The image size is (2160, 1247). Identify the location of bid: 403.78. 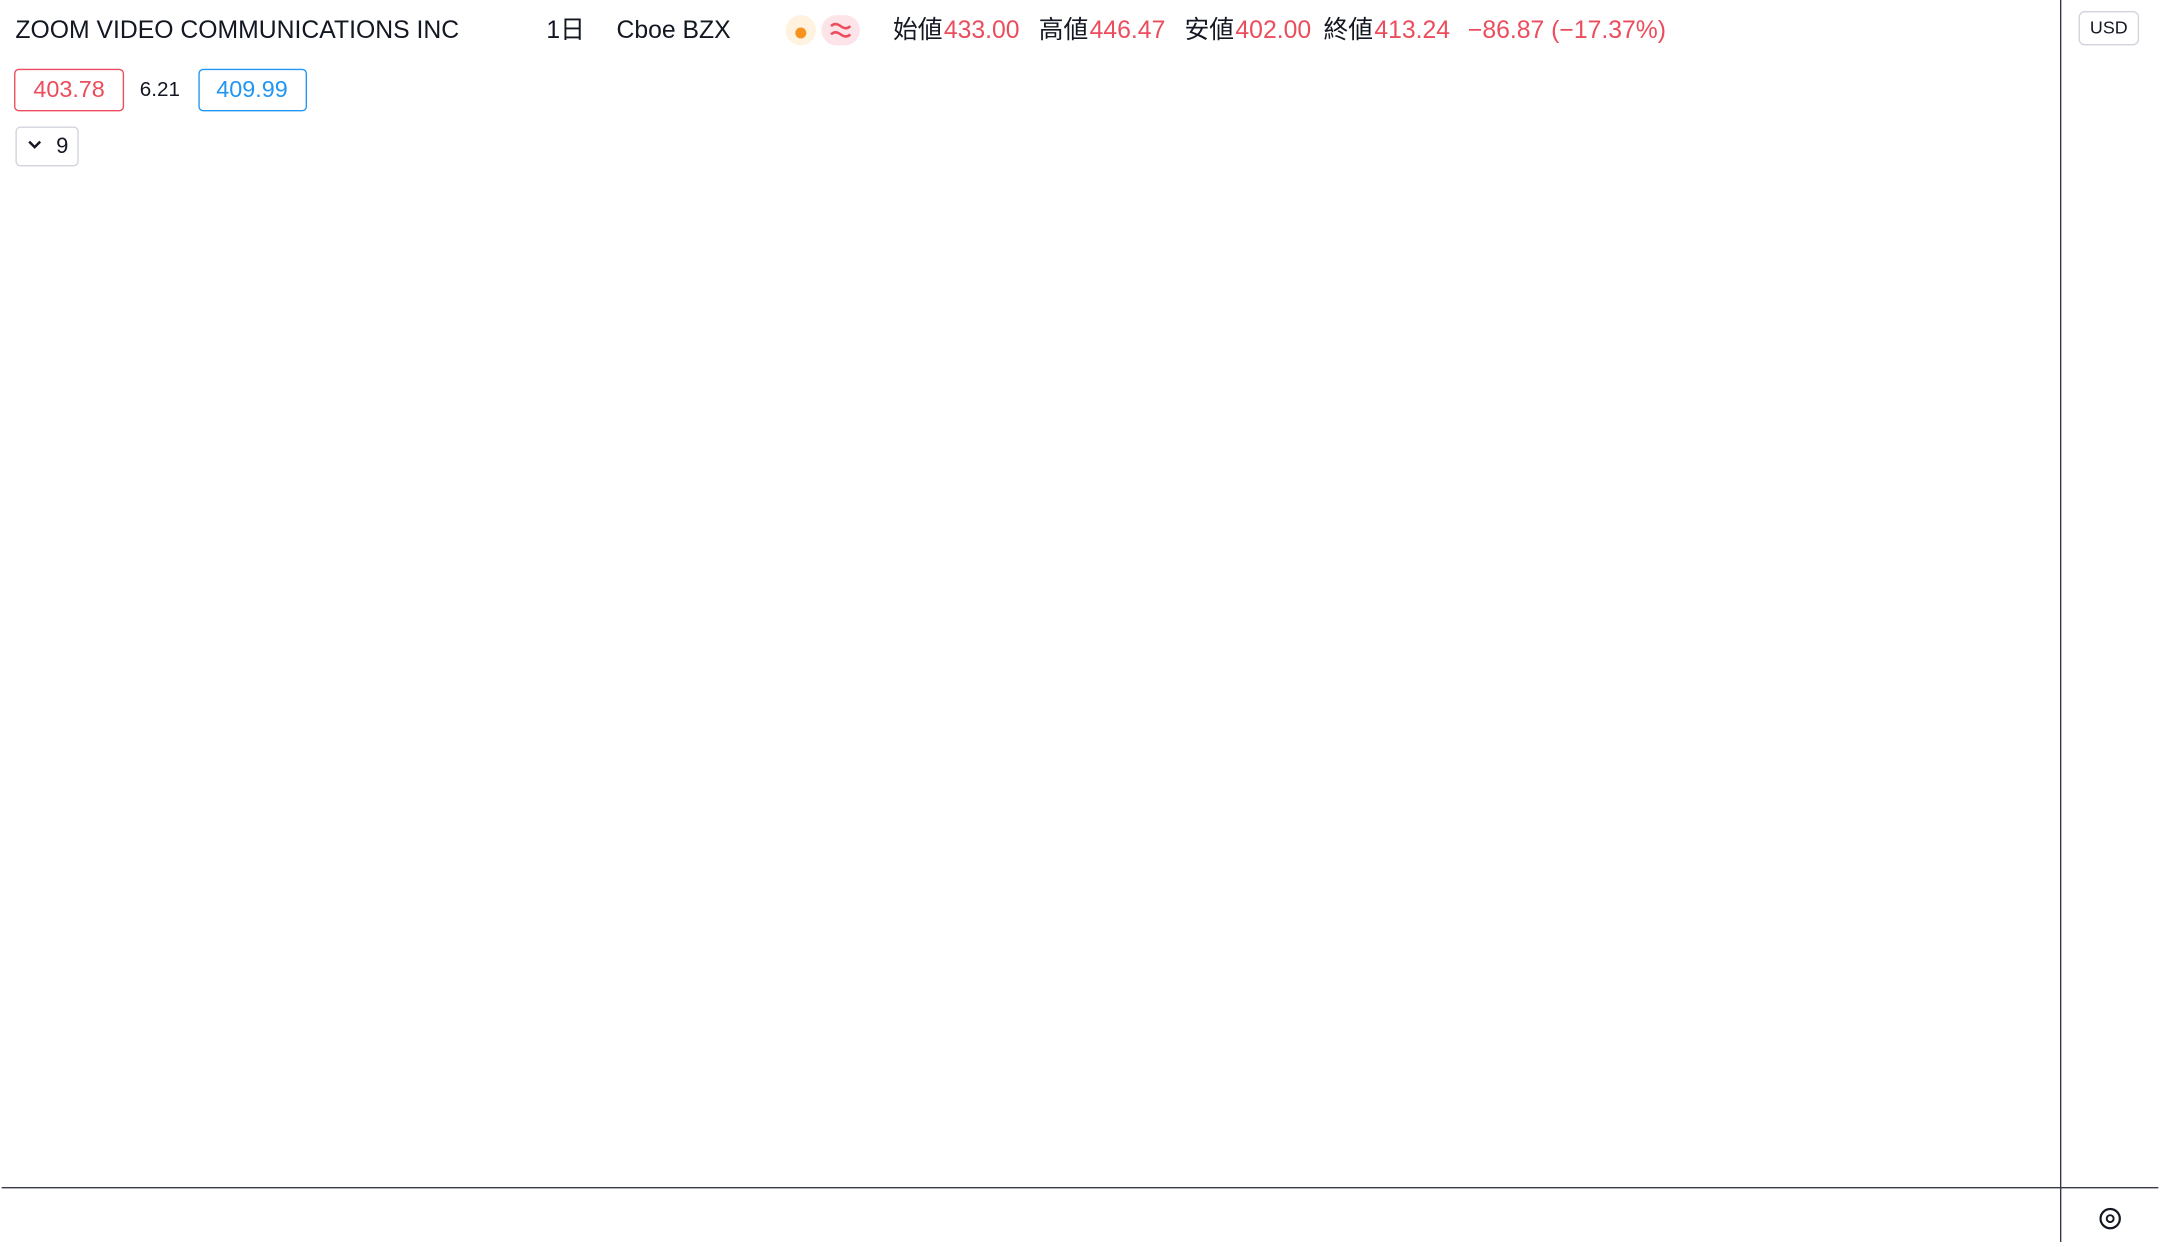
(69, 89).